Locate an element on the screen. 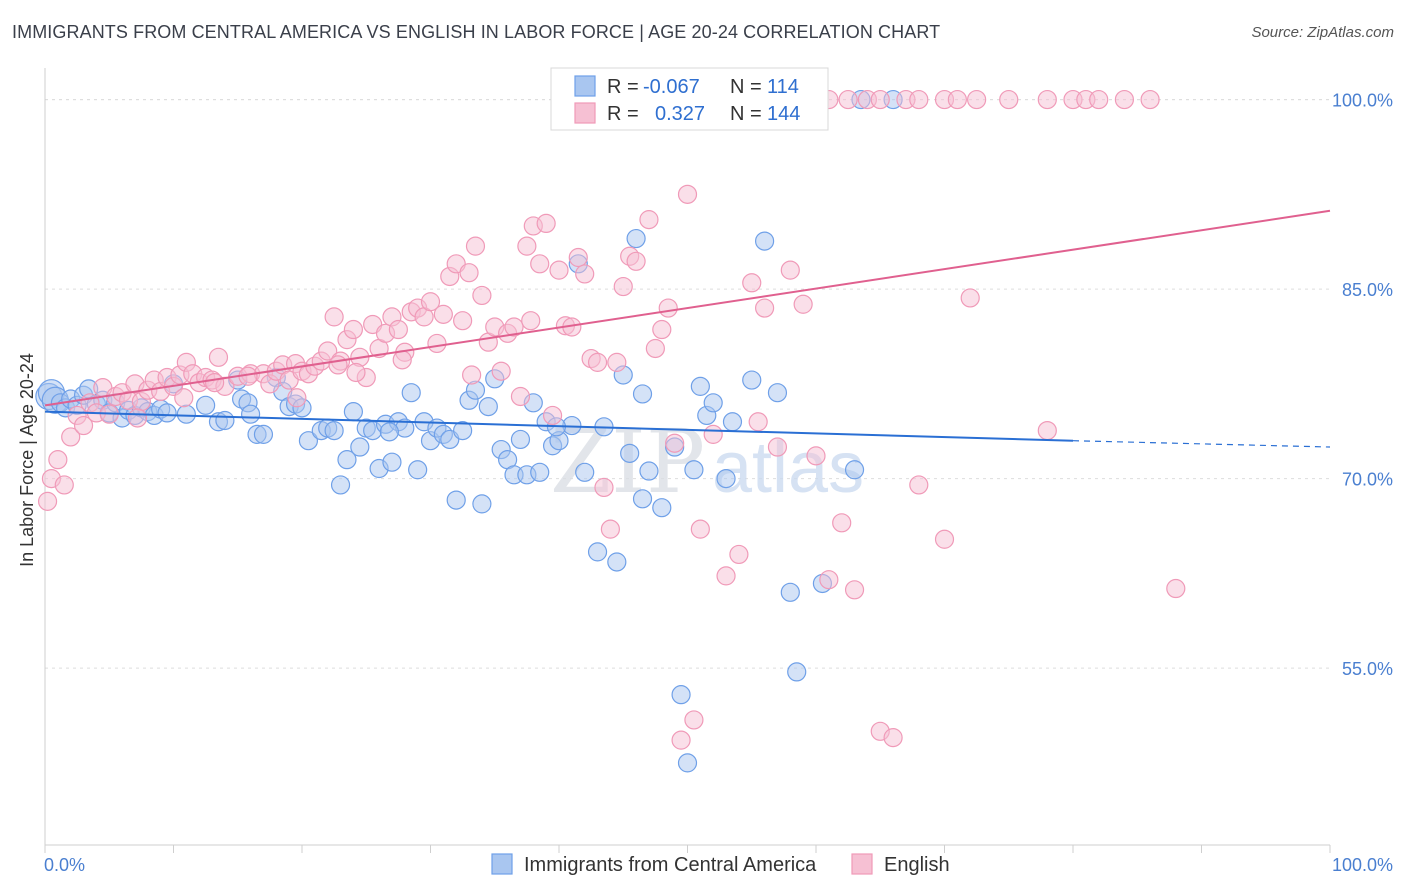 This screenshot has height=892, width=1406. legend-r-label-2: R = is located at coordinates (623, 114).